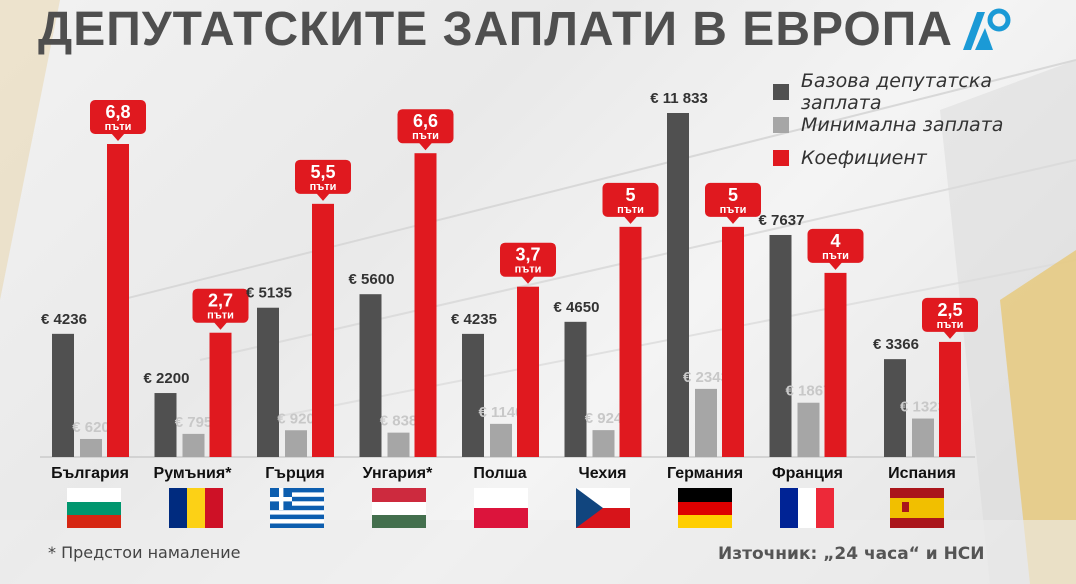  Describe the element at coordinates (922, 473) in the screenshot. I see `category-label: Испания` at that location.